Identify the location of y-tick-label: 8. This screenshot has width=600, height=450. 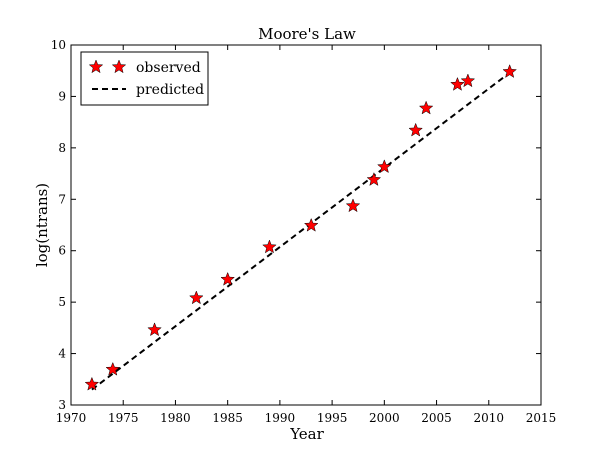
(62, 148).